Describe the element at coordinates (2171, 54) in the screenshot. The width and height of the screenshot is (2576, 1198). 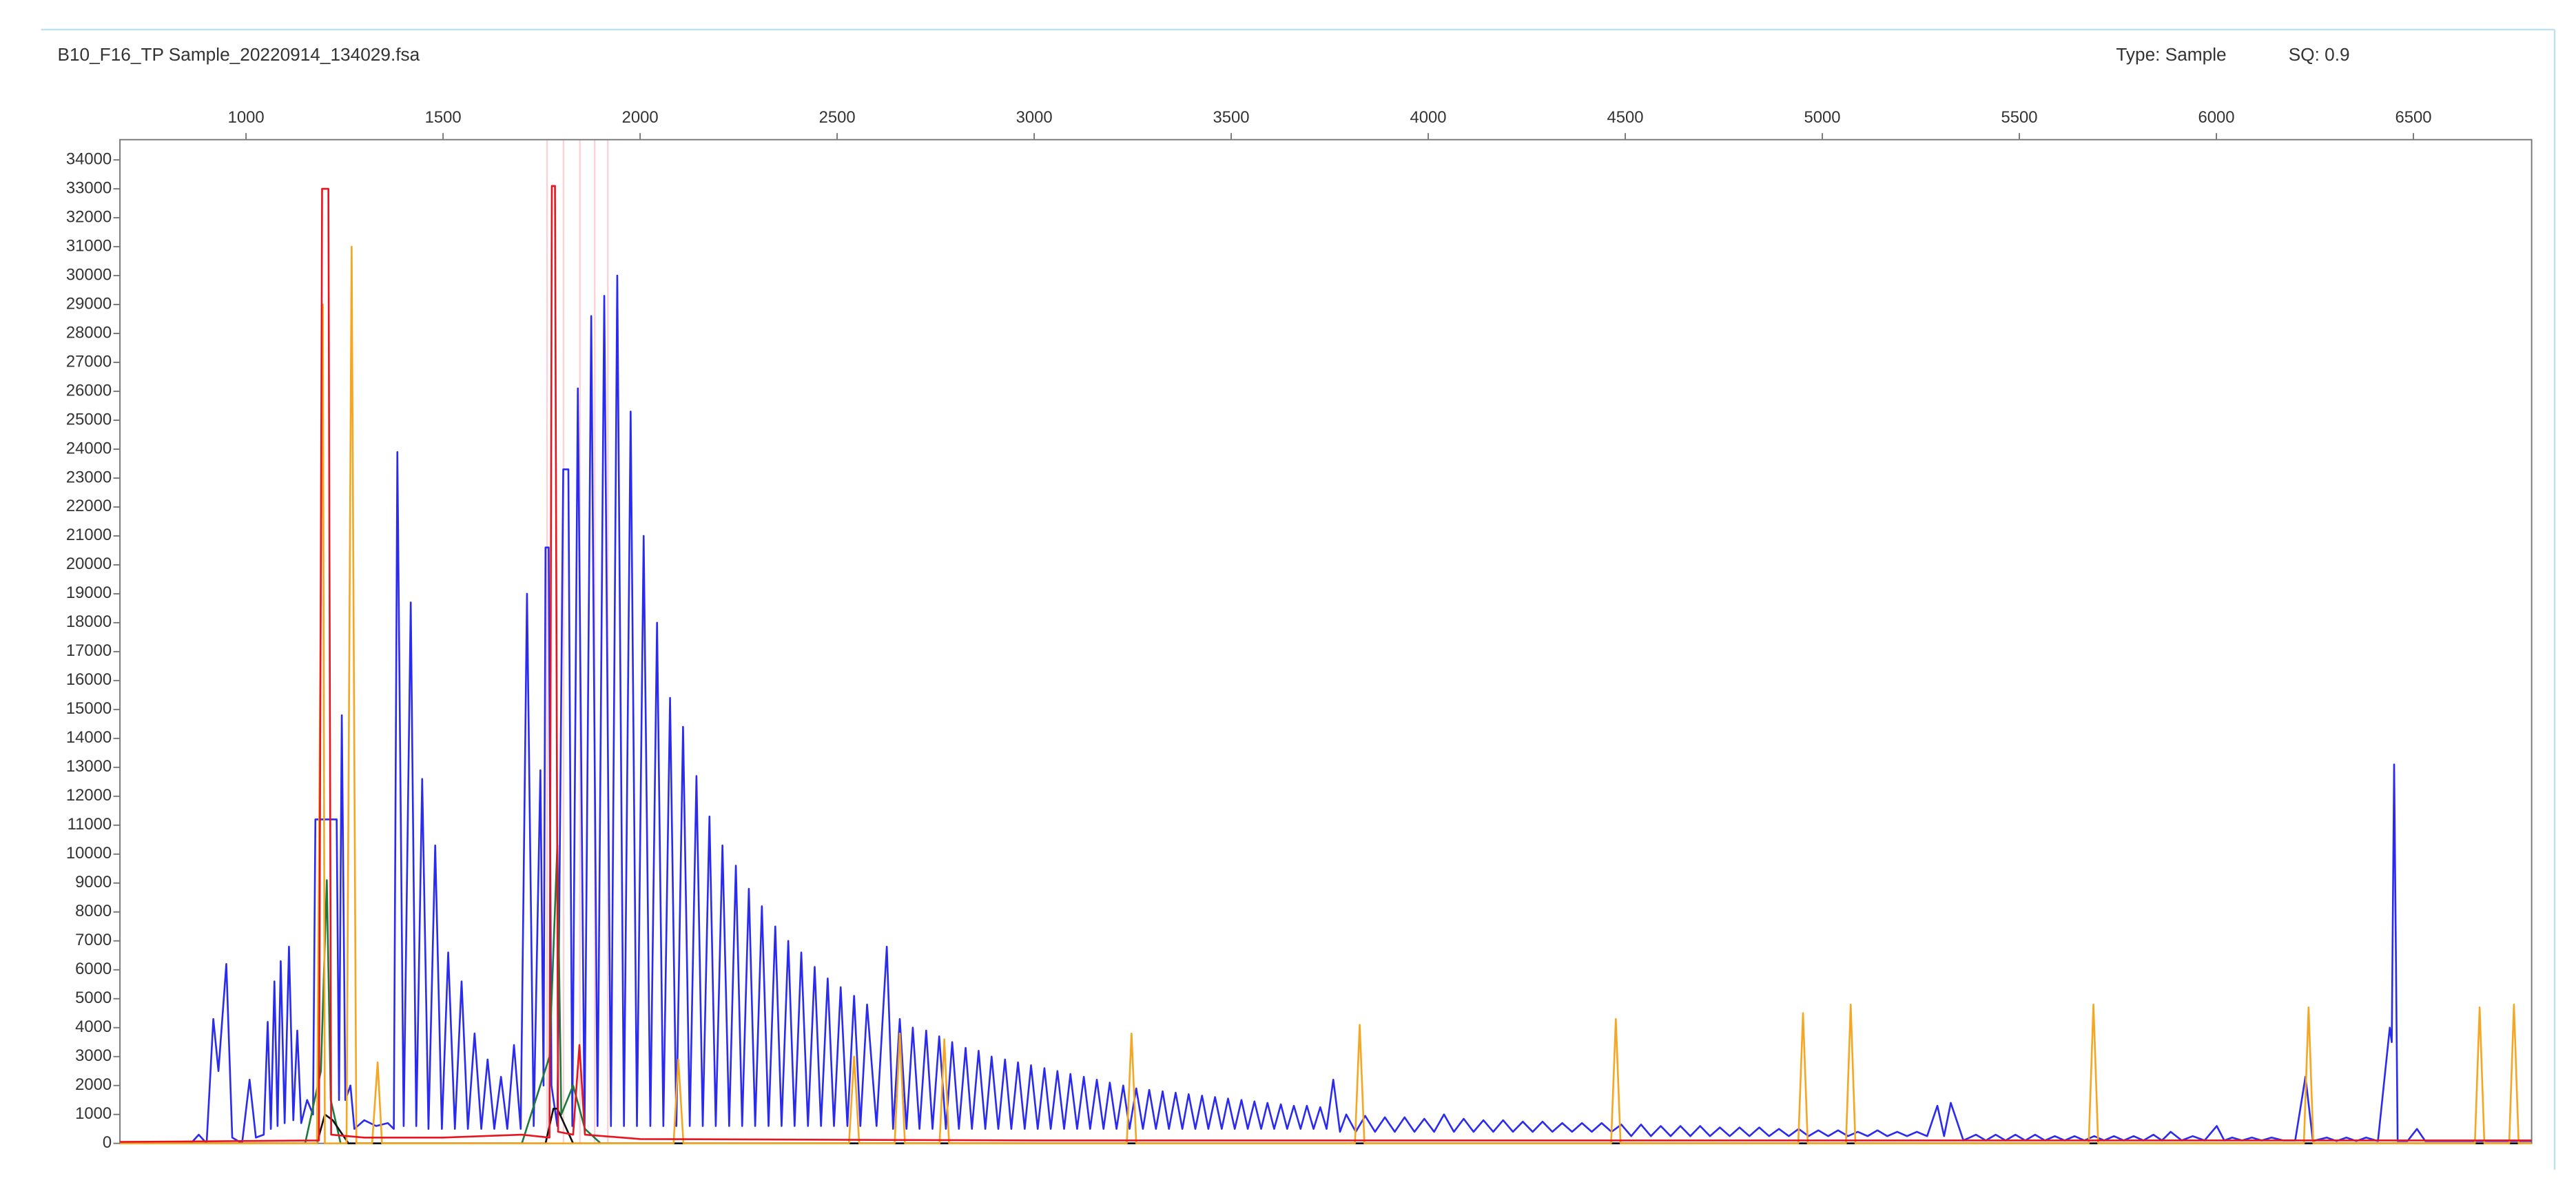
I see `sample-type: Type: Sample` at that location.